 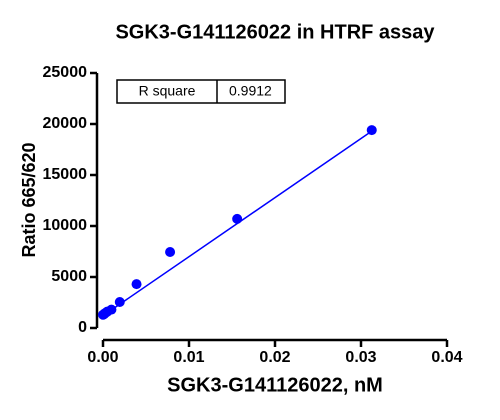 I want to click on y-tick-label: 20000, so click(x=65, y=123).